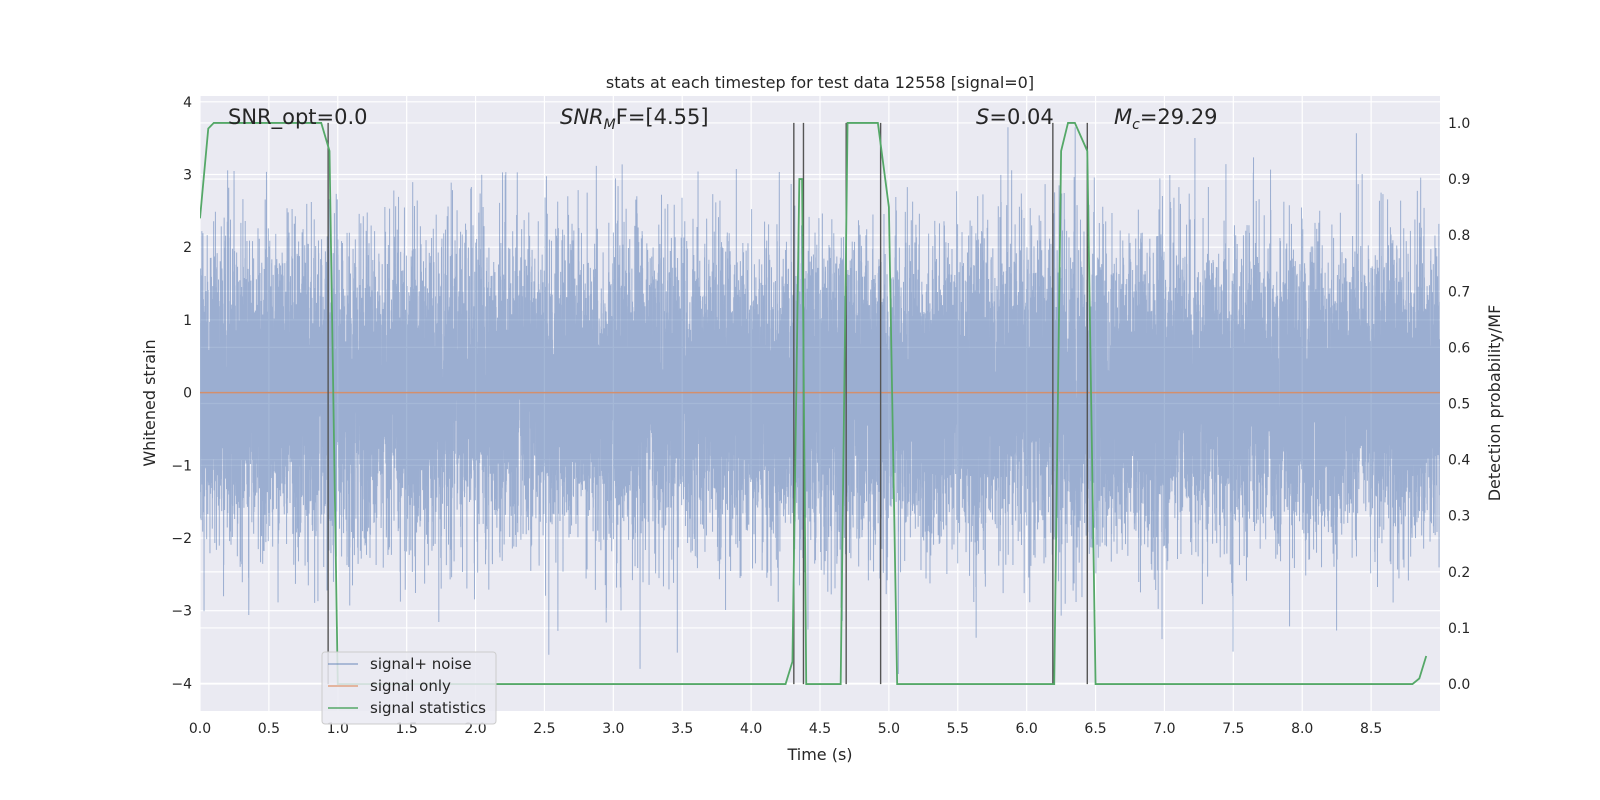 The image size is (1600, 800). I want to click on y-tick-label: −2, so click(181, 539).